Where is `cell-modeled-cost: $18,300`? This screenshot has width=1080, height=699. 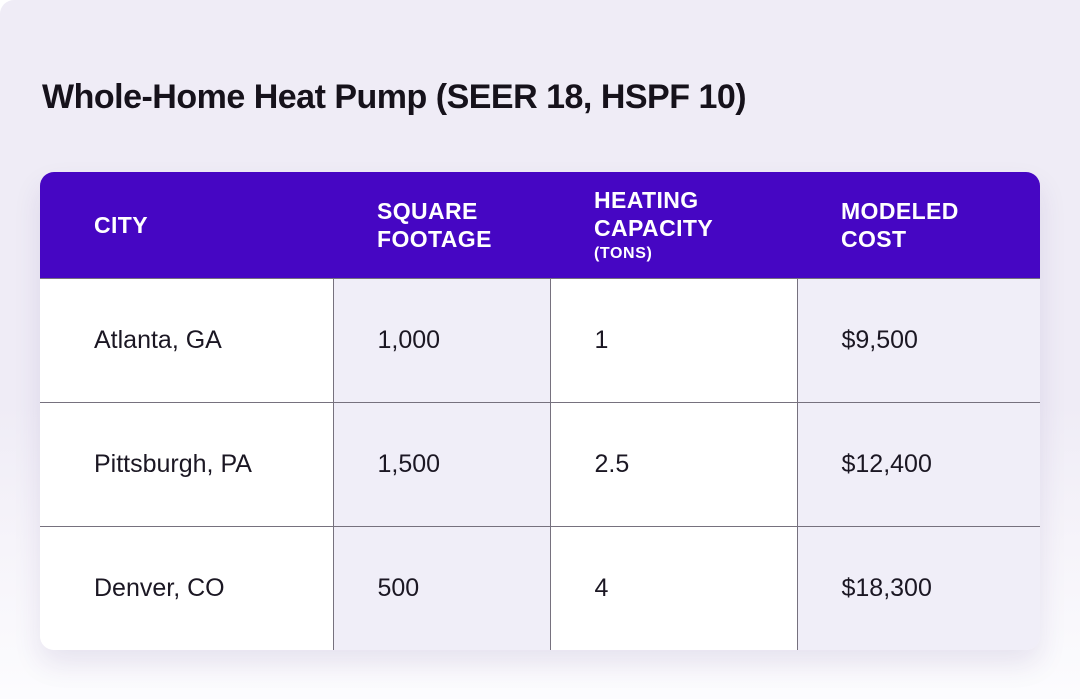 cell-modeled-cost: $18,300 is located at coordinates (918, 587).